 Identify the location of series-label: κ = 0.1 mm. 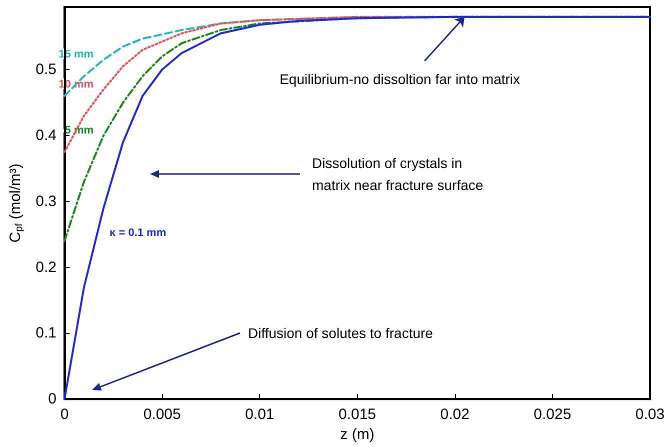
(138, 232).